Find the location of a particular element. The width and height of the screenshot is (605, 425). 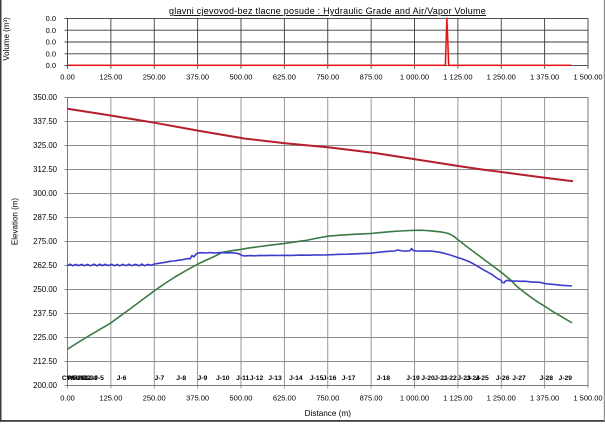

svg-text: PMP-1 is located at coordinates (78, 378).